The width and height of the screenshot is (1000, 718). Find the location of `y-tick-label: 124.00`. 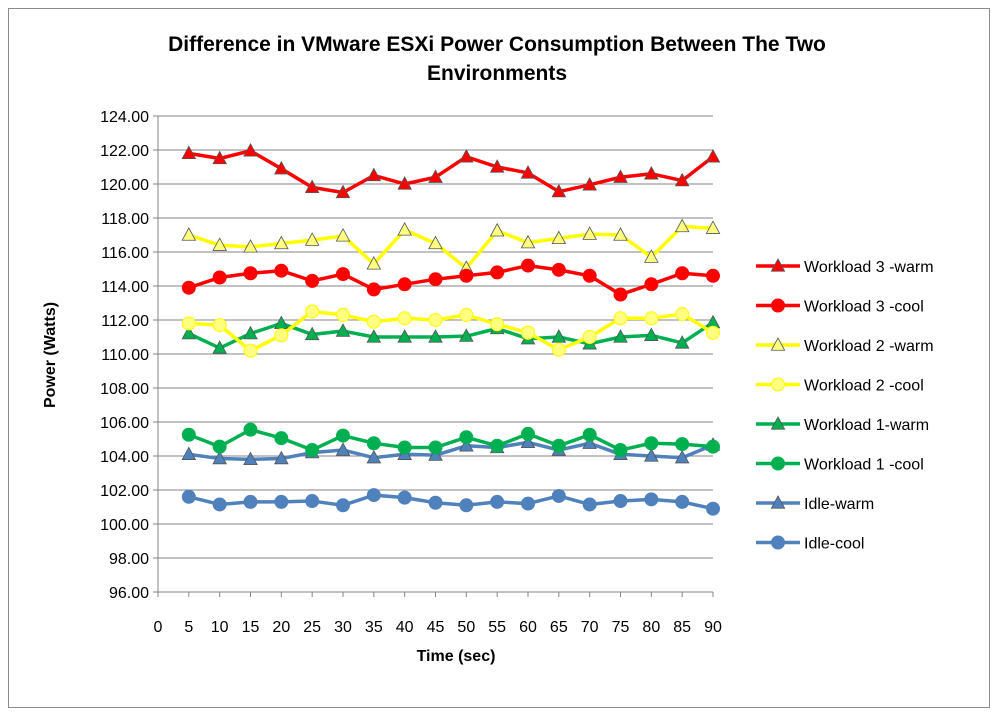

y-tick-label: 124.00 is located at coordinates (124, 117).